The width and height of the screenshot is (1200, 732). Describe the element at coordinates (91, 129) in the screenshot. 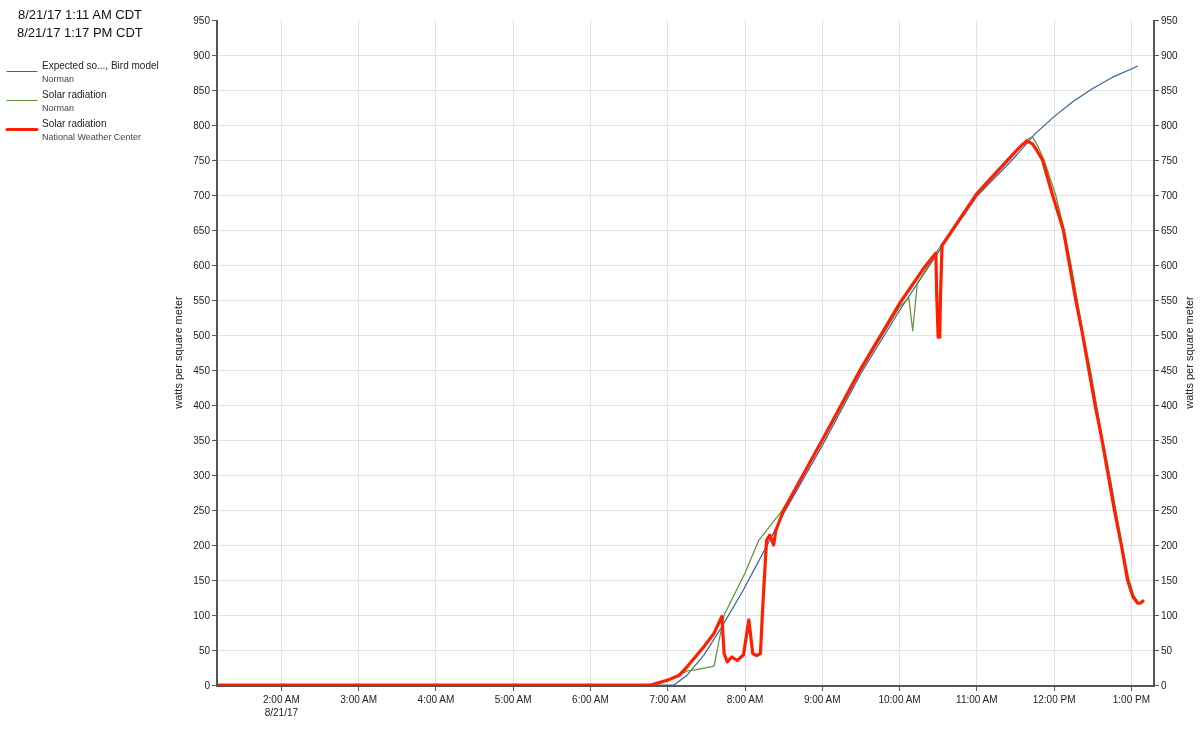

I see `legend-label: Solar radiation National Weather Center` at that location.